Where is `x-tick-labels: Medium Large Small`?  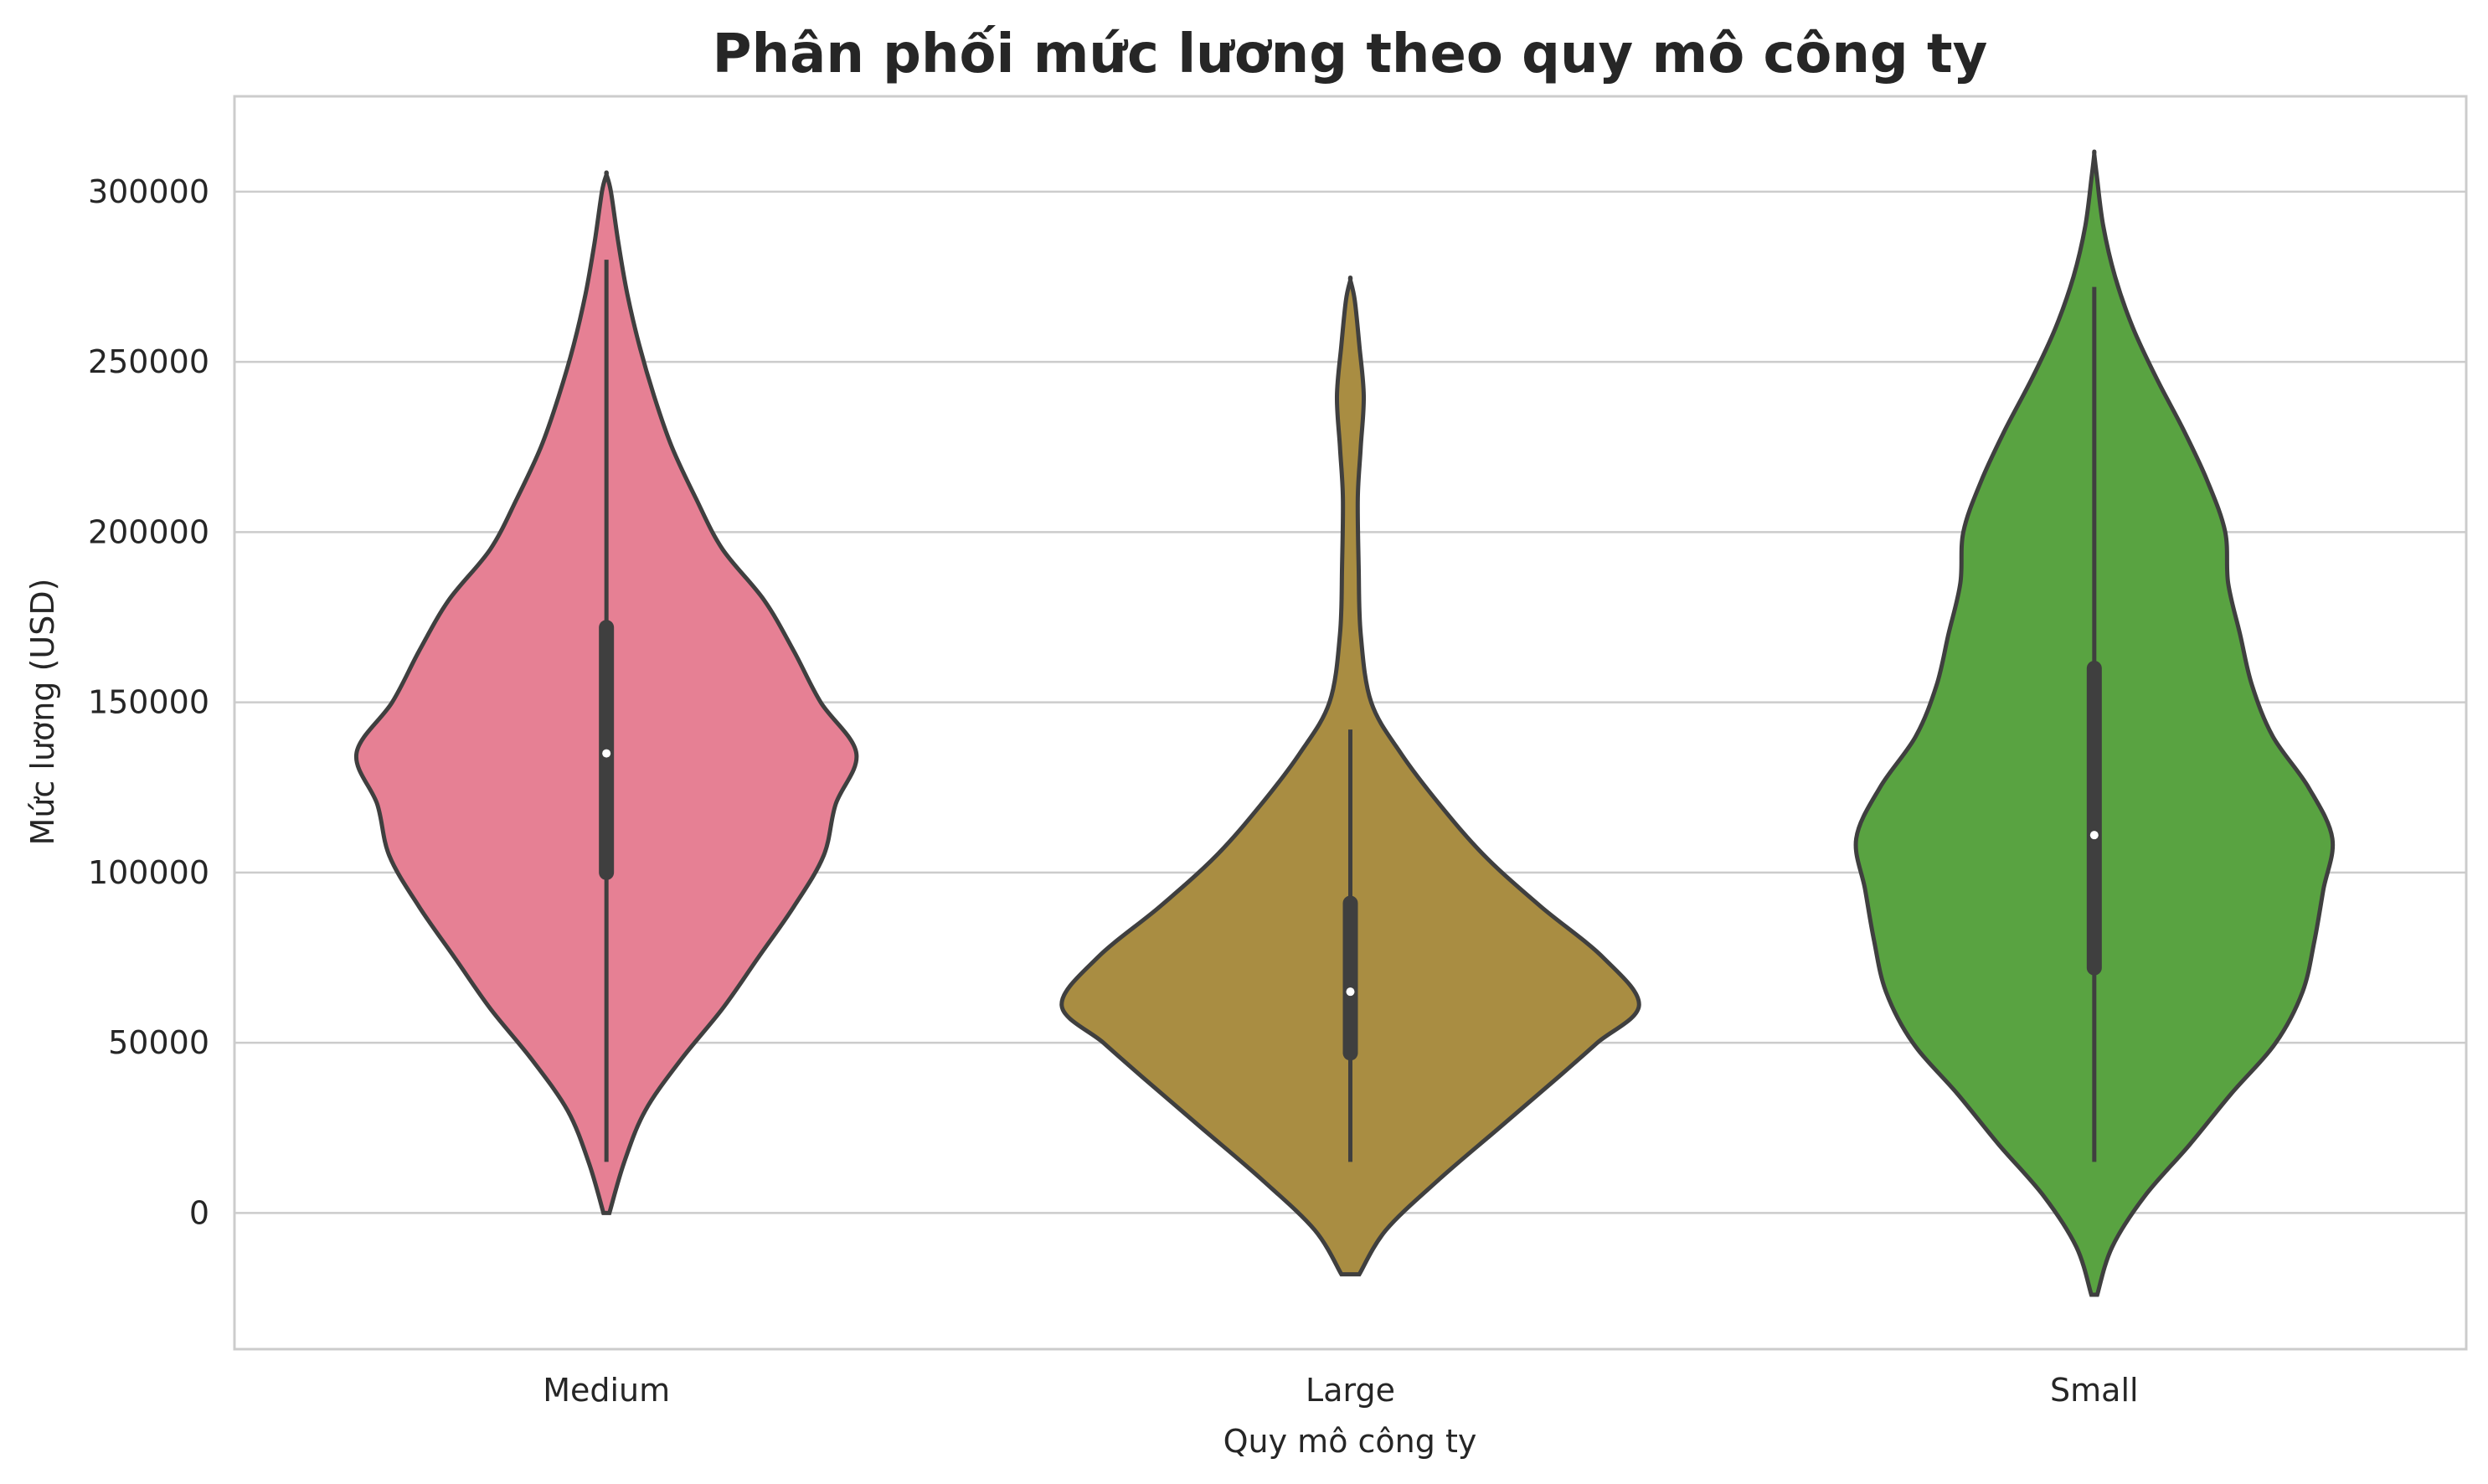
x-tick-labels: Medium Large Small is located at coordinates (1340, 1390).